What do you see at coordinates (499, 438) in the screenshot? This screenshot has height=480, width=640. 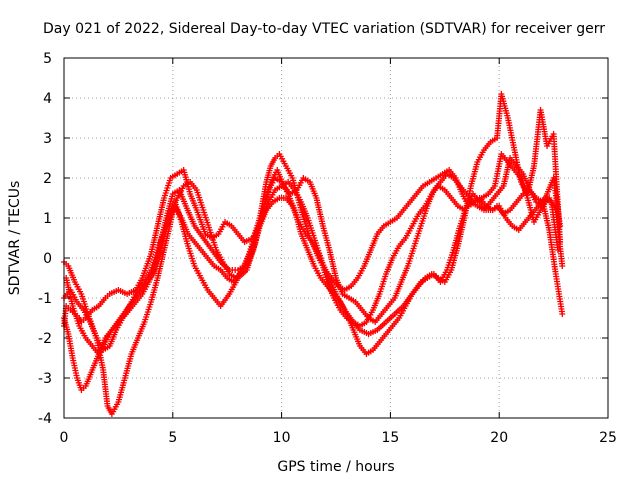 I see `x-tick-label: 20` at bounding box center [499, 438].